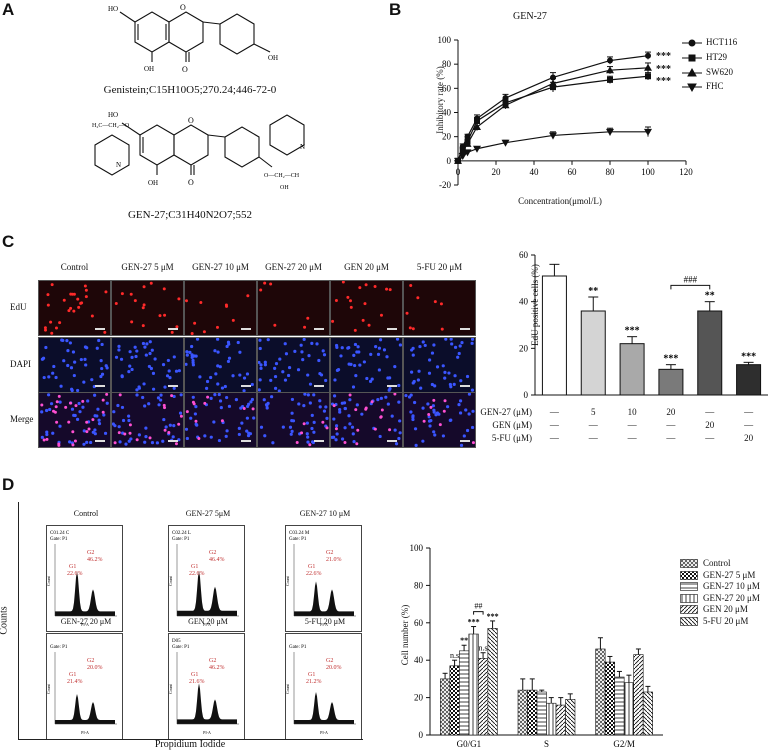 Image resolution: width=775 pixels, height=752 pixels. What do you see at coordinates (593, 291) in the screenshot?
I see `chart-c-sig: **` at bounding box center [593, 291].